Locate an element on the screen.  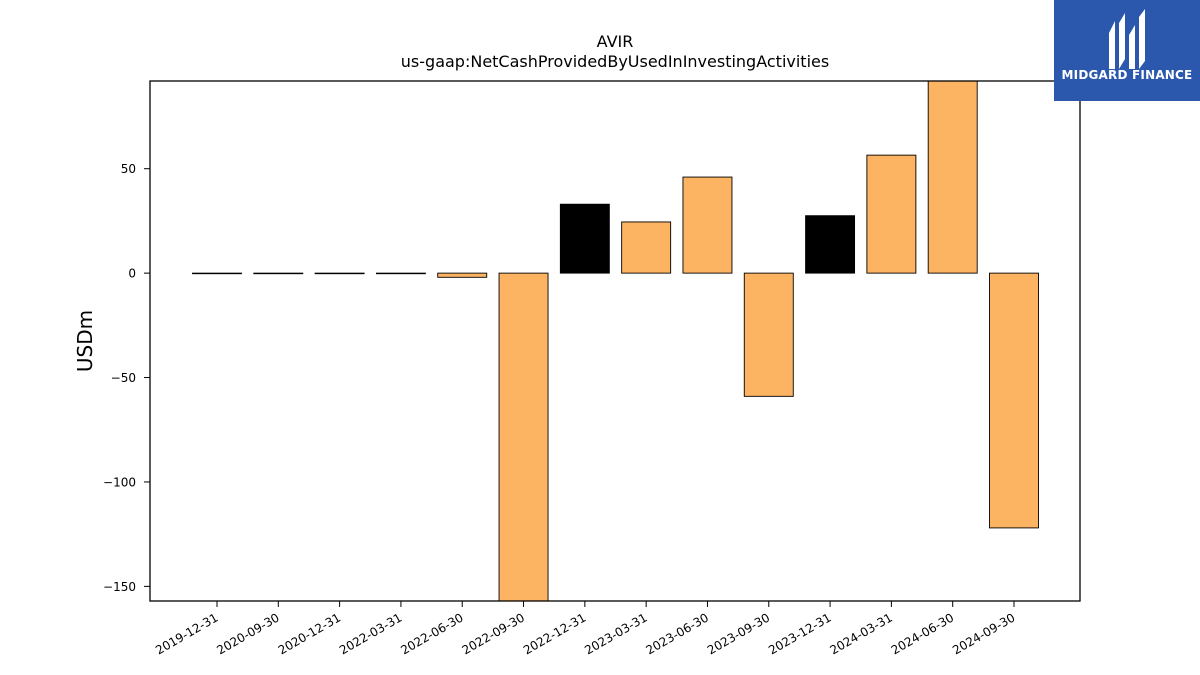
y-tick-label: 50 is located at coordinates (128, 169).